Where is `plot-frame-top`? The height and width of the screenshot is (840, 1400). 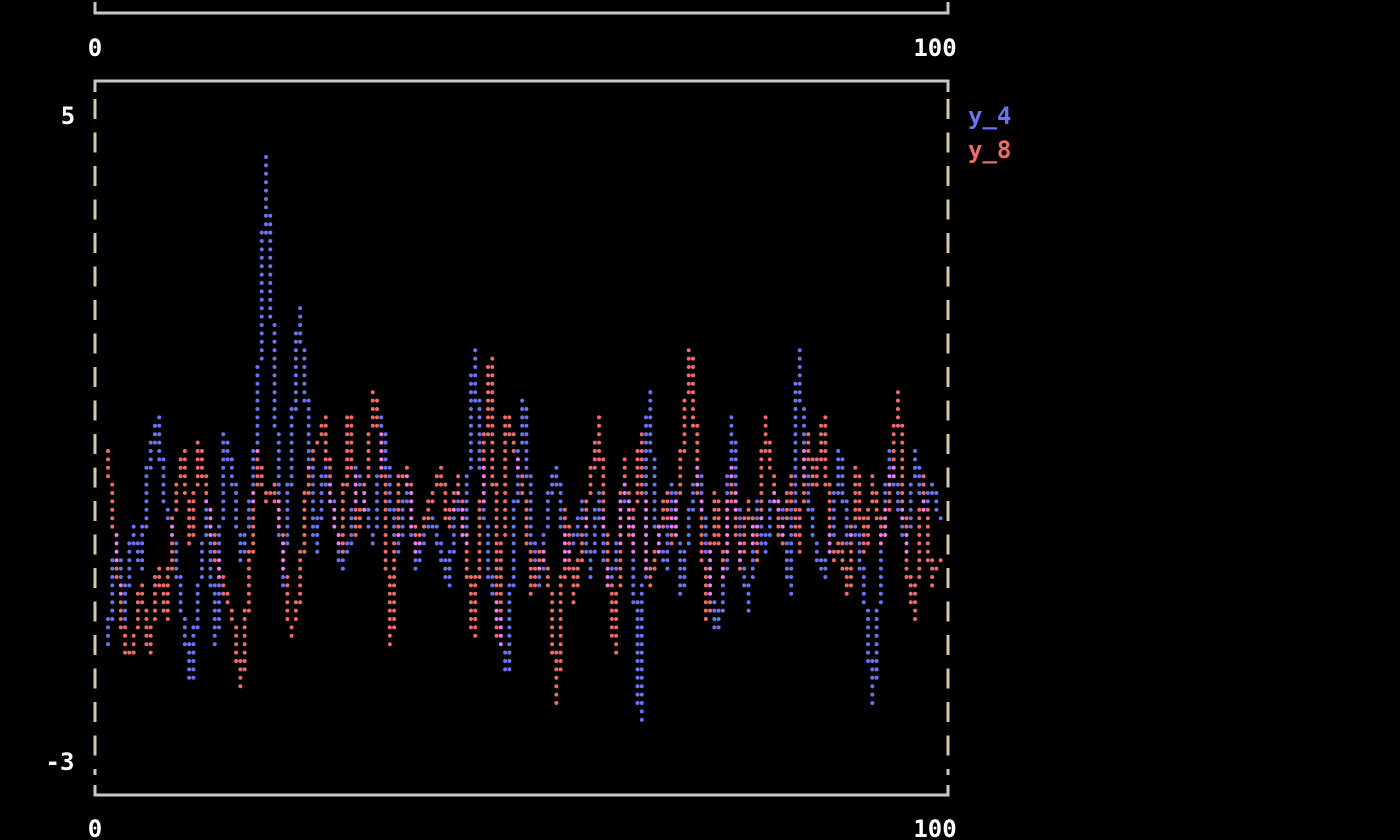
plot-frame-top is located at coordinates (521, 85).